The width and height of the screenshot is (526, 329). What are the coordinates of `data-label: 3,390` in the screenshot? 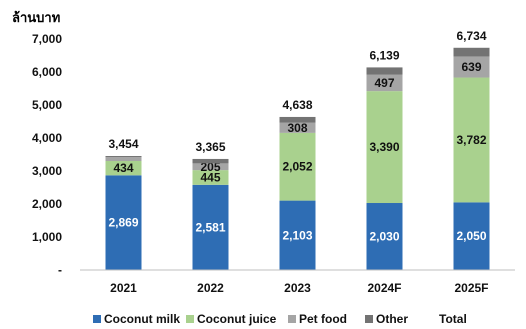 It's located at (384, 147).